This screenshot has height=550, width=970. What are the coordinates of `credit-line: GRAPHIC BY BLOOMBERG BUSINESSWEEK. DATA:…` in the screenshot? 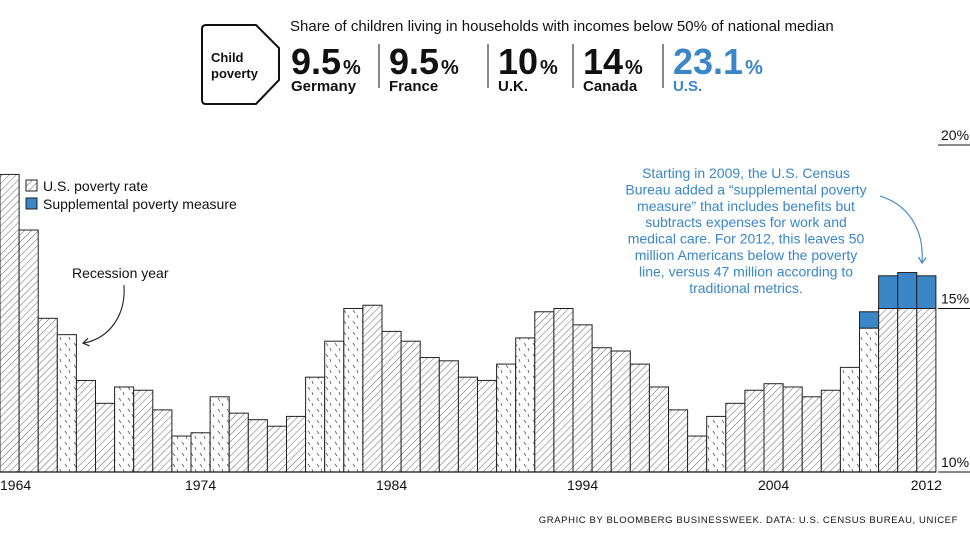 It's located at (748, 520).